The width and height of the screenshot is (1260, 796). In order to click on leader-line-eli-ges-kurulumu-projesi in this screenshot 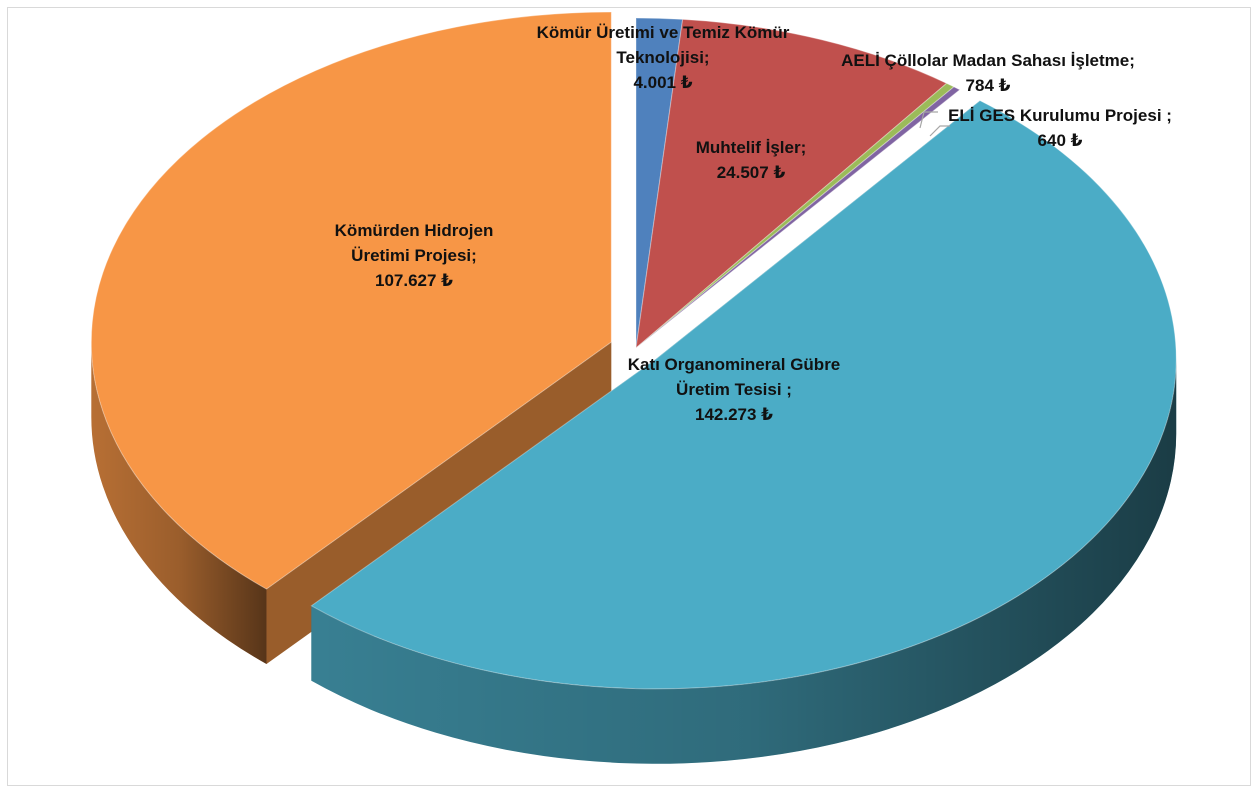, I will do `click(939, 131)`.